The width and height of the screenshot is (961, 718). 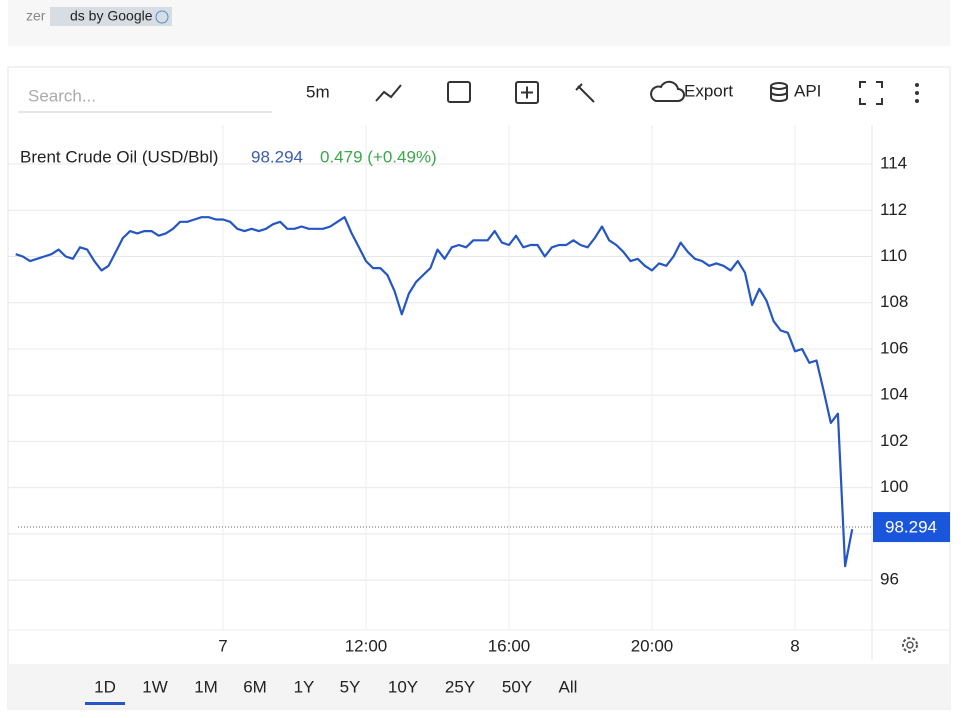 I want to click on export-icon, so click(x=667, y=91).